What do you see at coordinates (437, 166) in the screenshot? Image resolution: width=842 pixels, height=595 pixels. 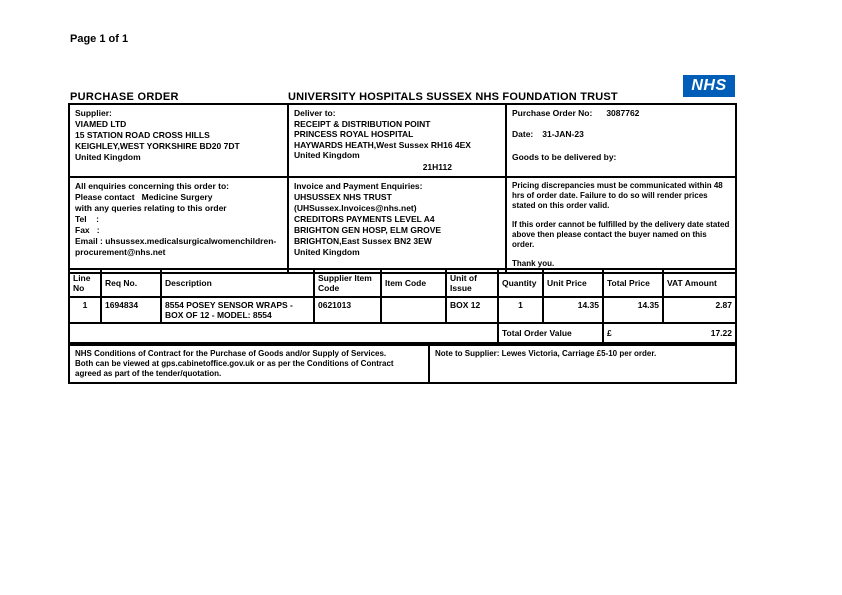 I see `delivery-location-code: 21H112` at bounding box center [437, 166].